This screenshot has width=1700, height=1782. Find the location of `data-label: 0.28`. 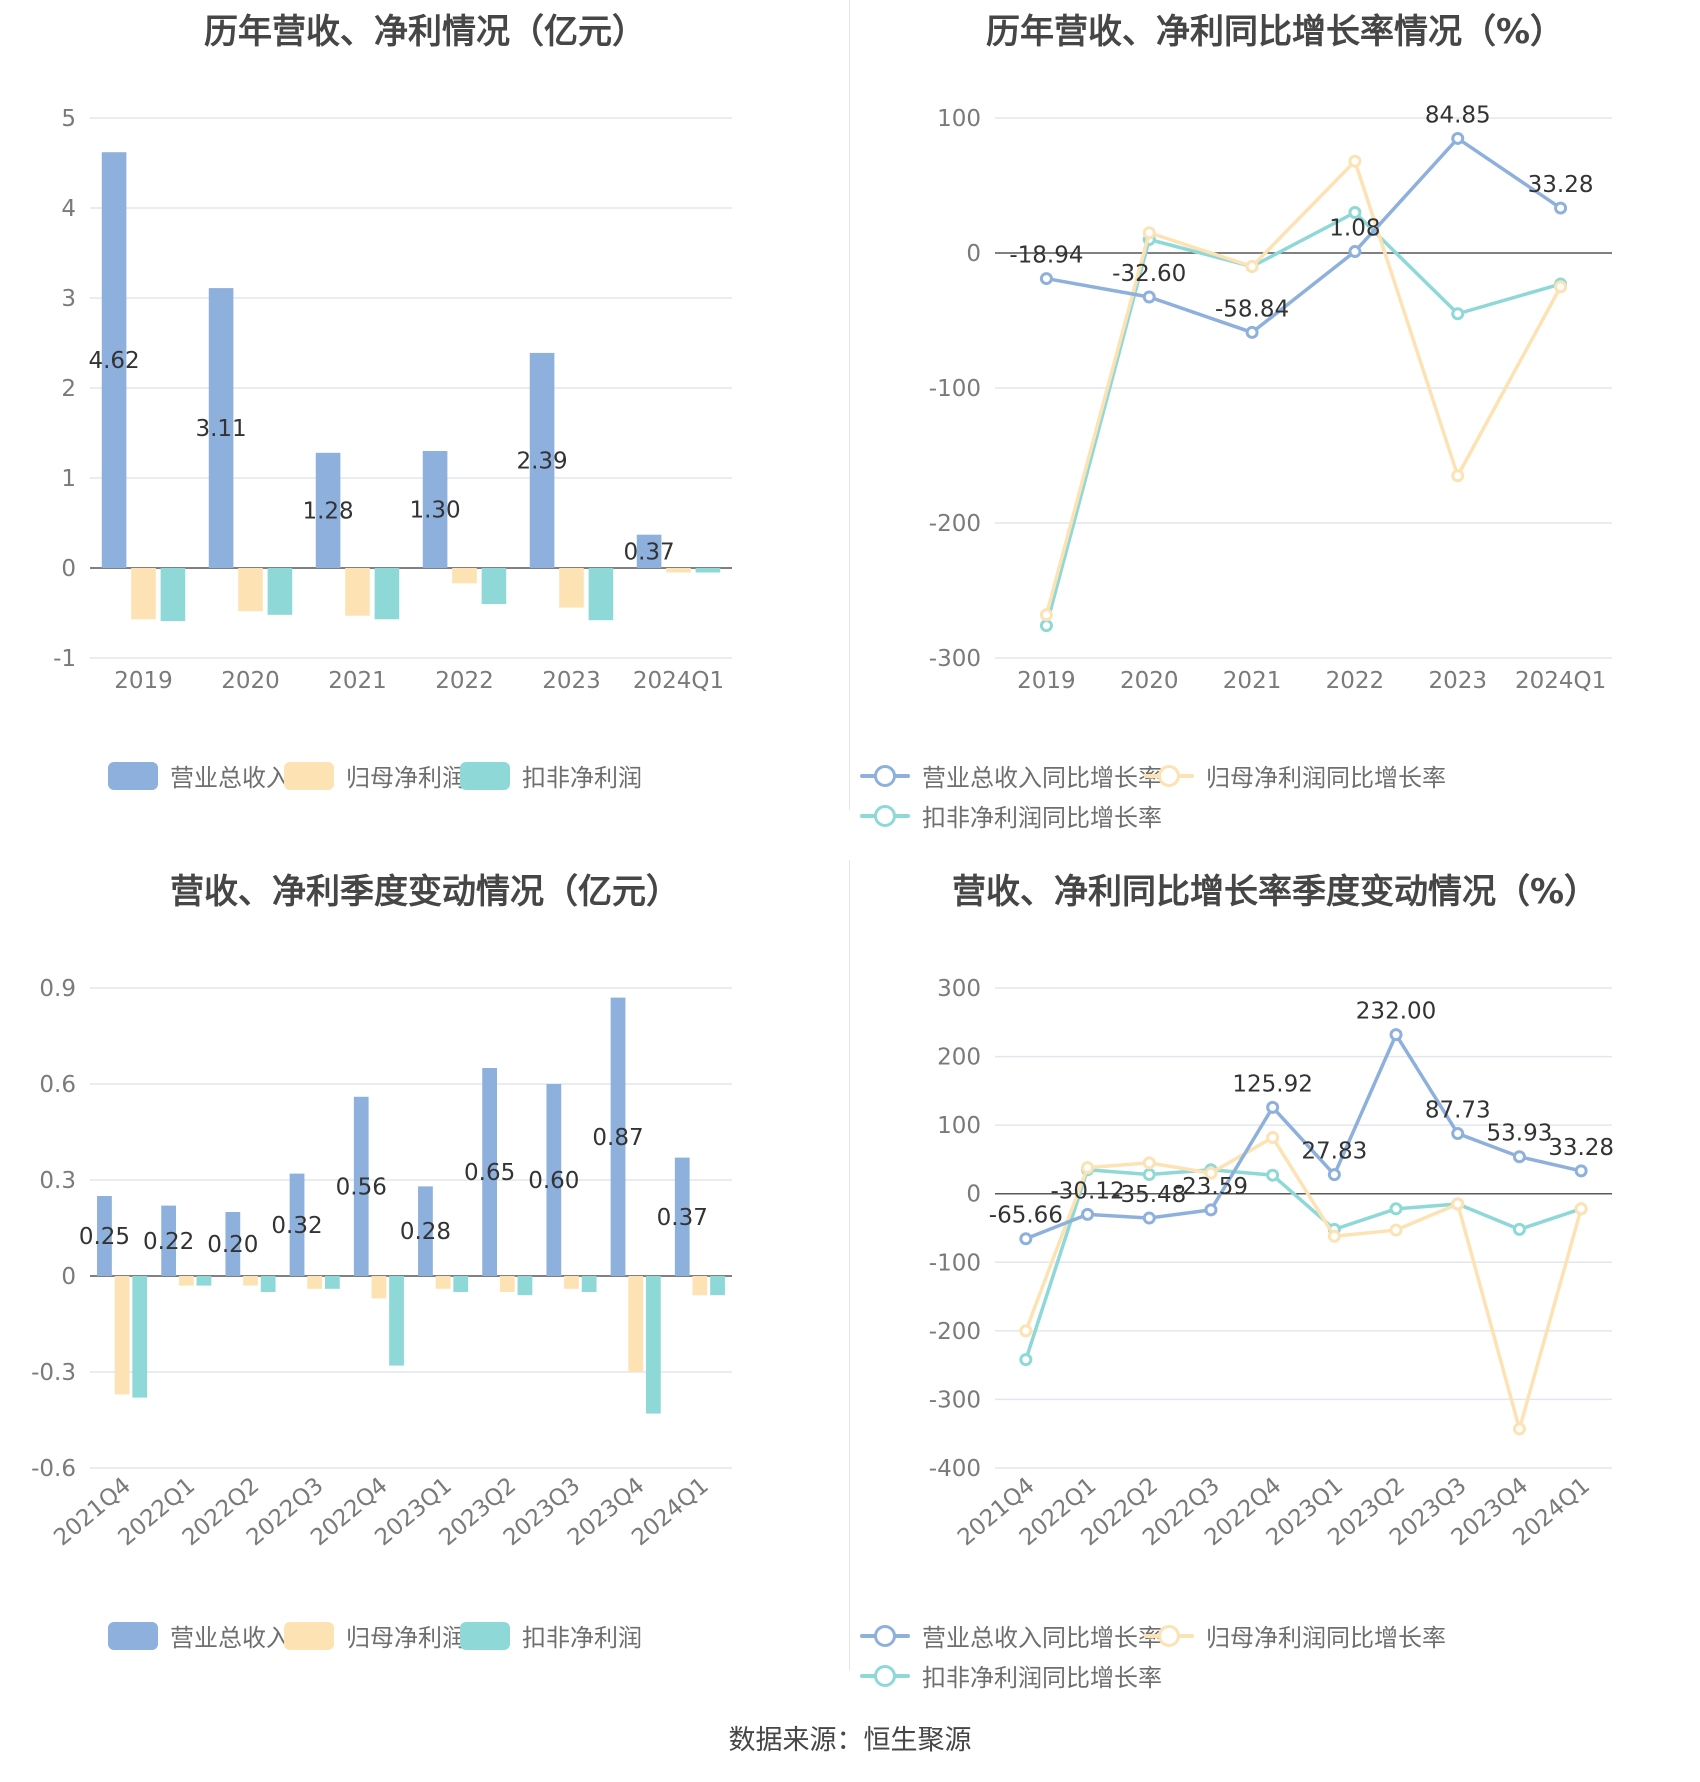

data-label: 0.28 is located at coordinates (425, 1232).